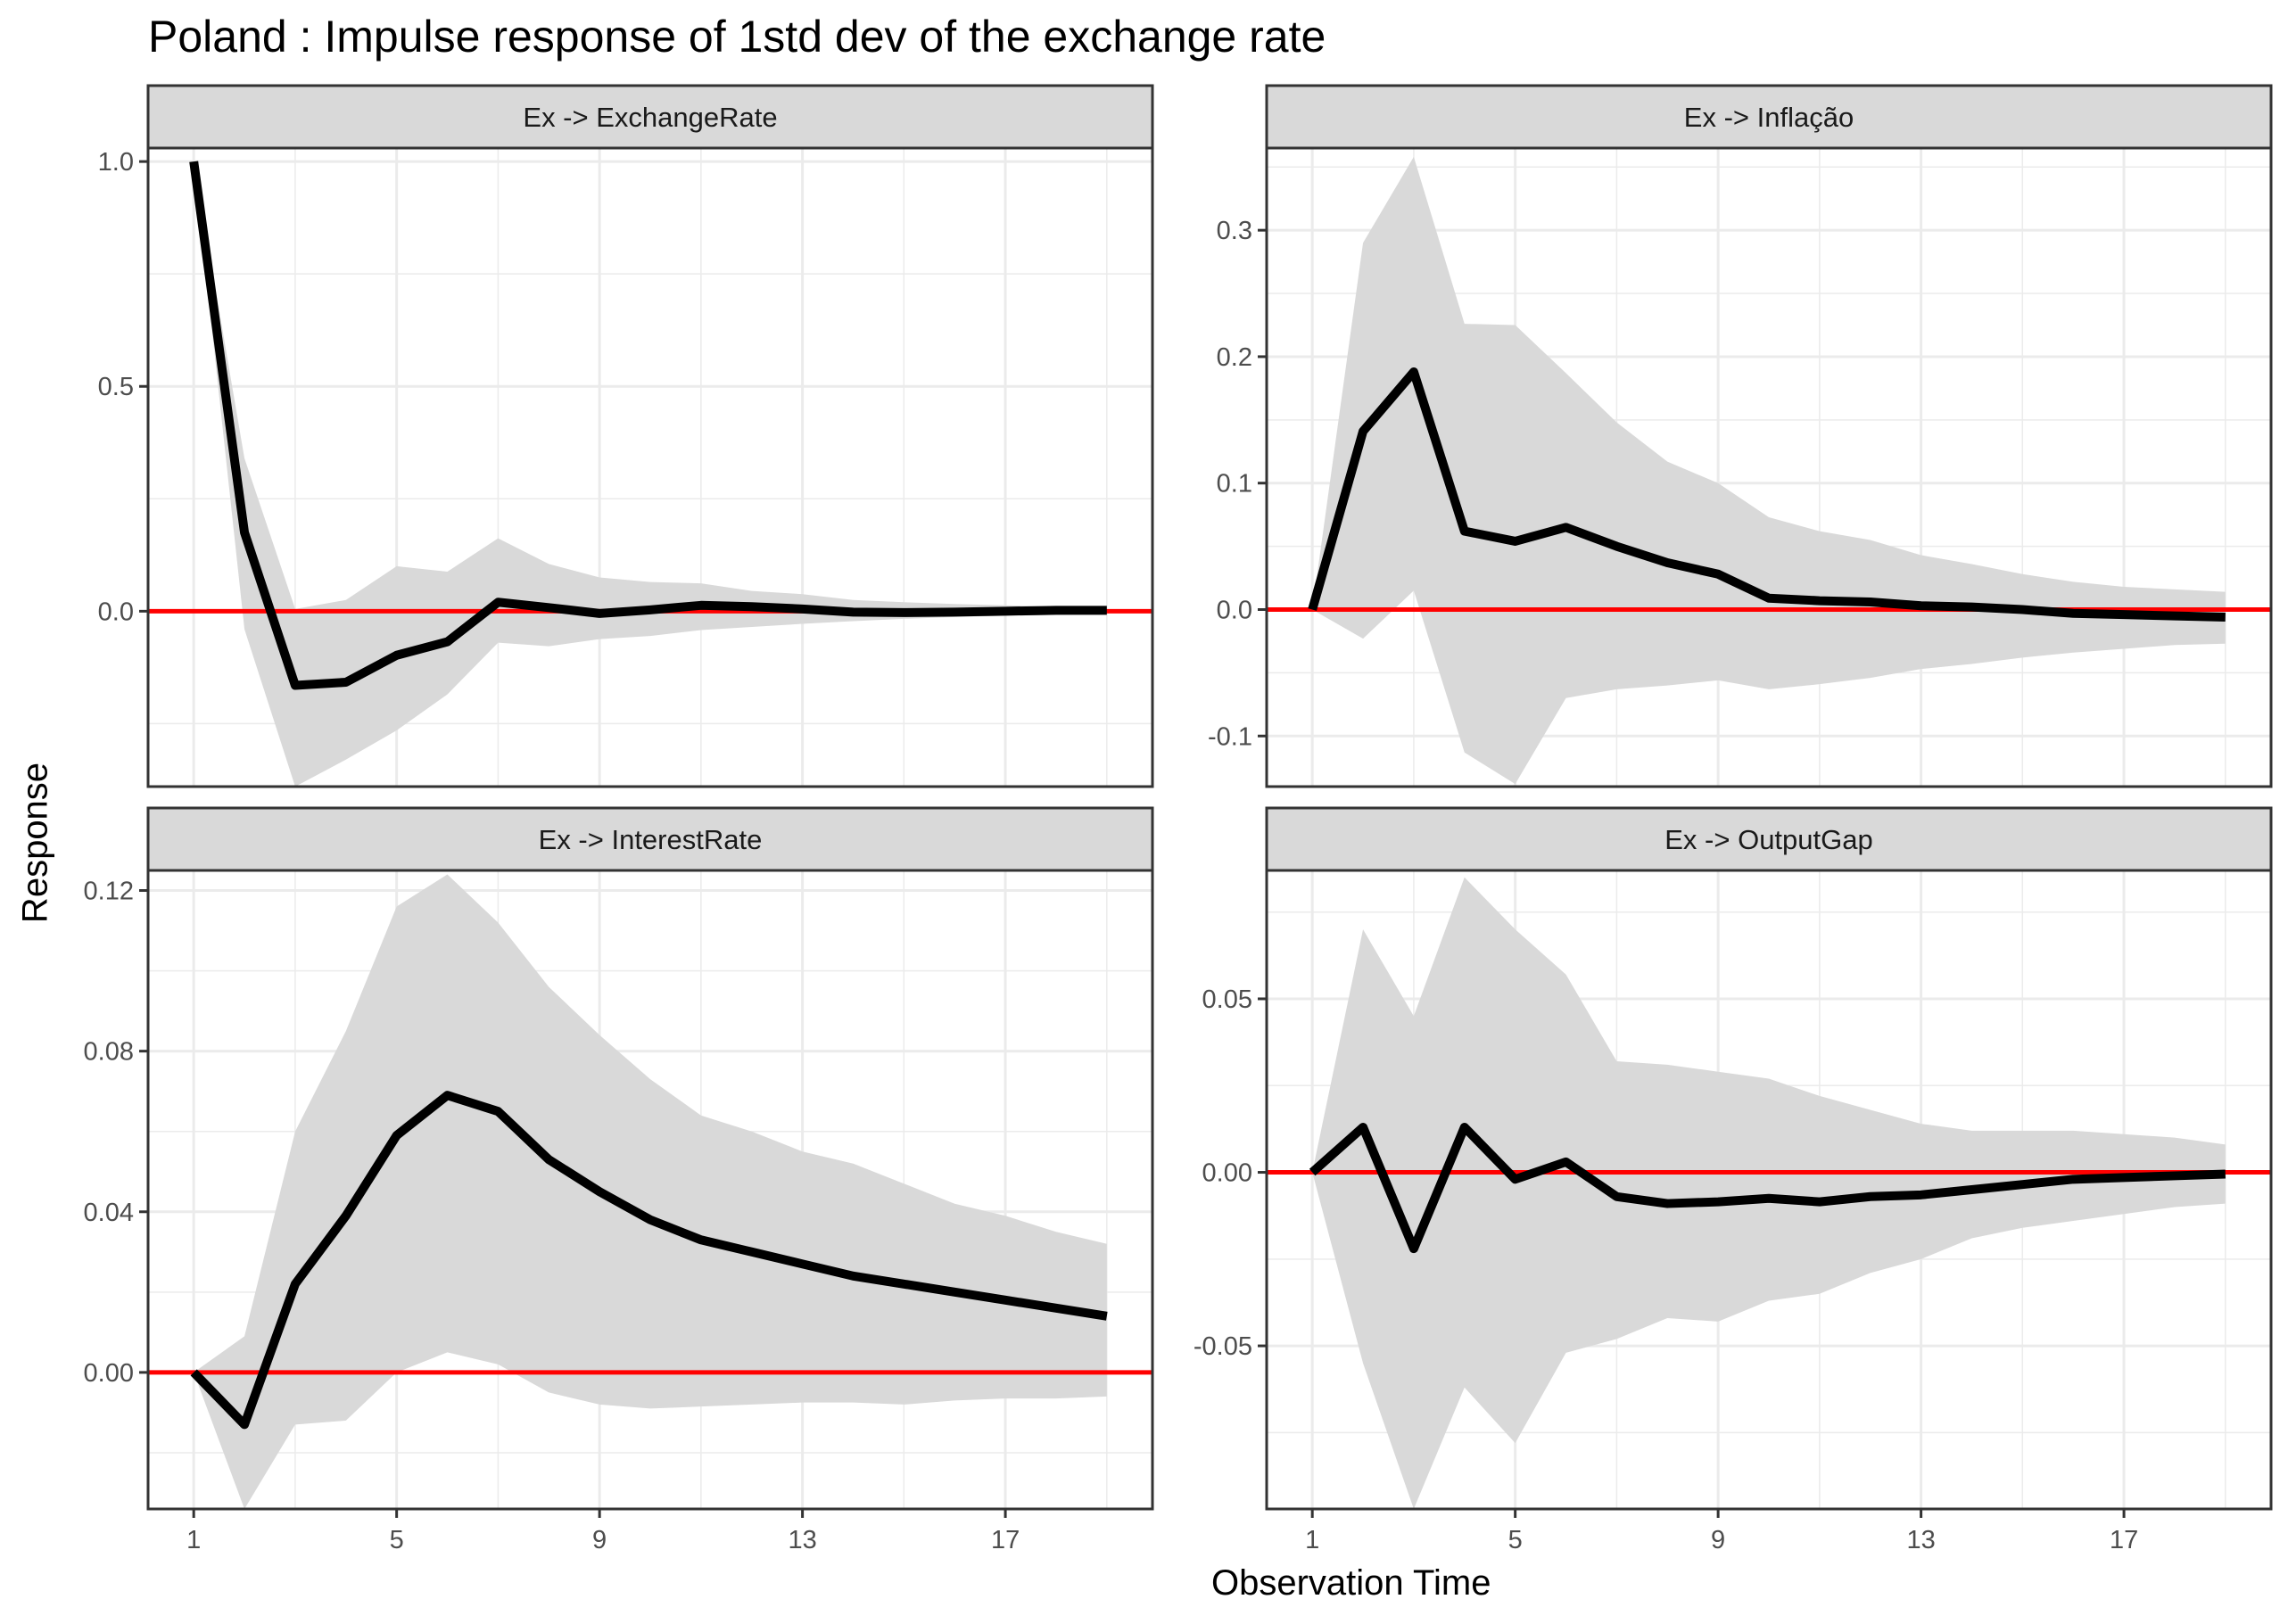 The image size is (2288, 1624). I want to click on facet-strip-label: Ex -> OutputGap, so click(1768, 839).